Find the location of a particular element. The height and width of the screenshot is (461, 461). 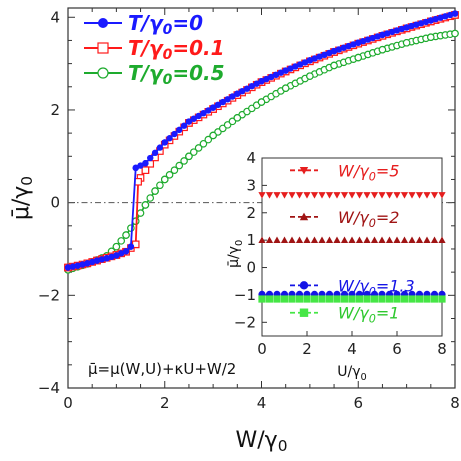

inset-y-axis-label: μ̄/γ0 is located at coordinates (235, 254).